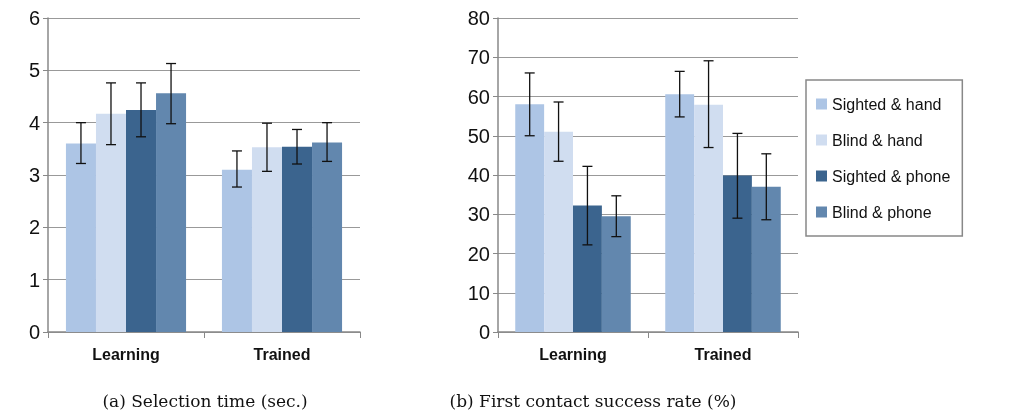 The height and width of the screenshot is (414, 1013). What do you see at coordinates (478, 96) in the screenshot?
I see `y-tick-label: 60` at bounding box center [478, 96].